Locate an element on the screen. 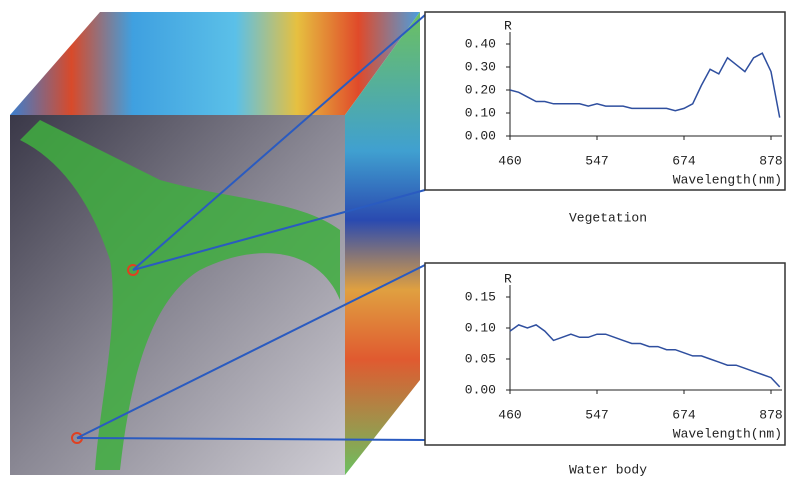 This screenshot has width=786, height=489. y-tick-label: 0.30 is located at coordinates (480, 66).